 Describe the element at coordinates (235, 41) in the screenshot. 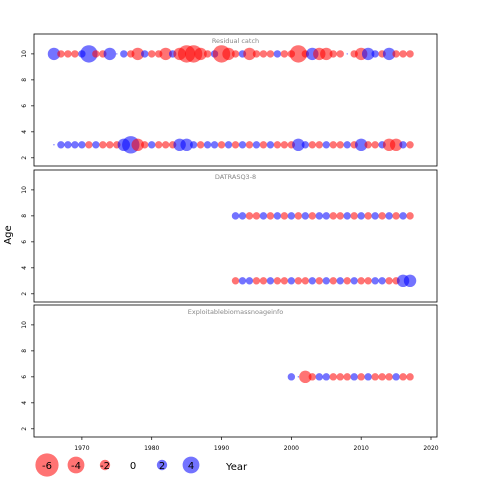

I see `panel-title: Residual catch` at that location.